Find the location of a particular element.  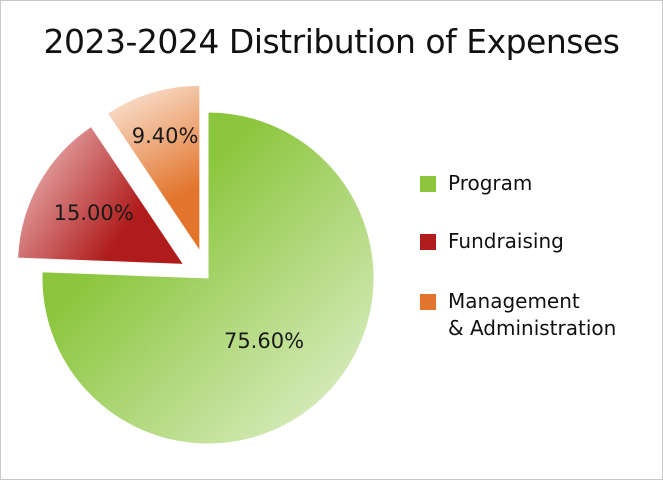

chart-title: 2023-2024 Distribution of Expenses is located at coordinates (331, 41).